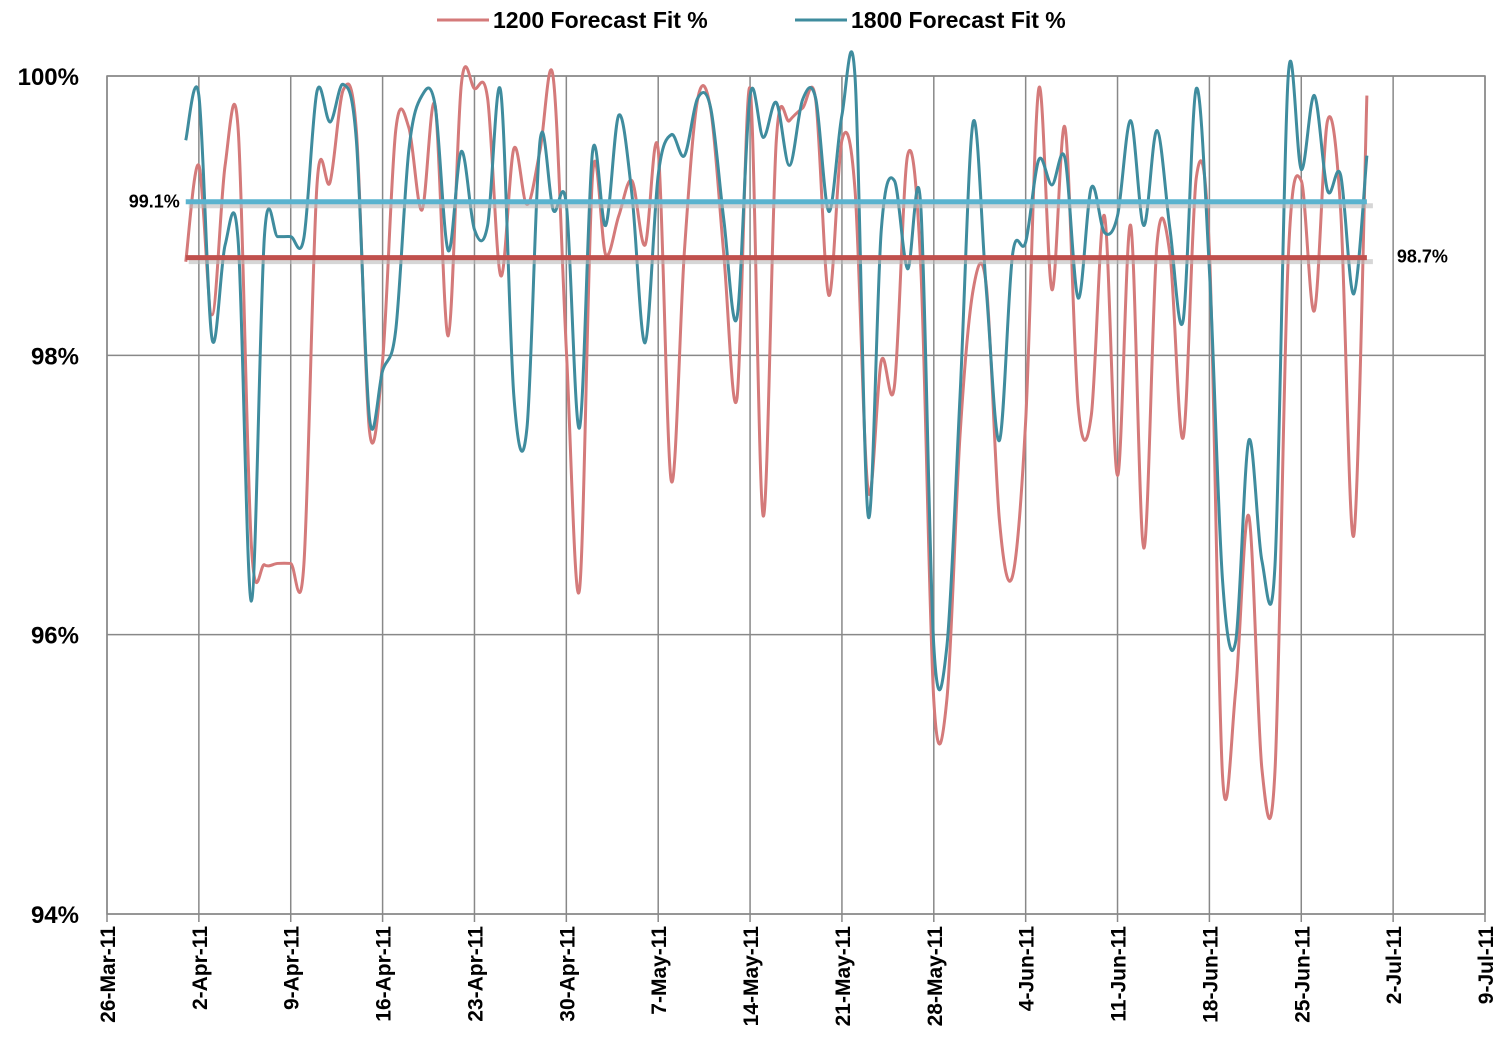 The width and height of the screenshot is (1507, 1064). Describe the element at coordinates (1027, 969) in the screenshot. I see `x-tick-label: 4-Jun-11` at that location.